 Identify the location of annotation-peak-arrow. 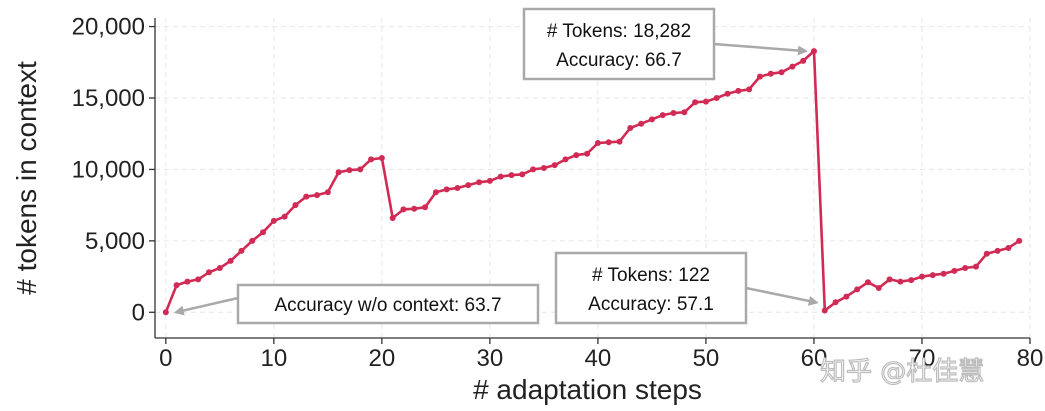
(760, 49).